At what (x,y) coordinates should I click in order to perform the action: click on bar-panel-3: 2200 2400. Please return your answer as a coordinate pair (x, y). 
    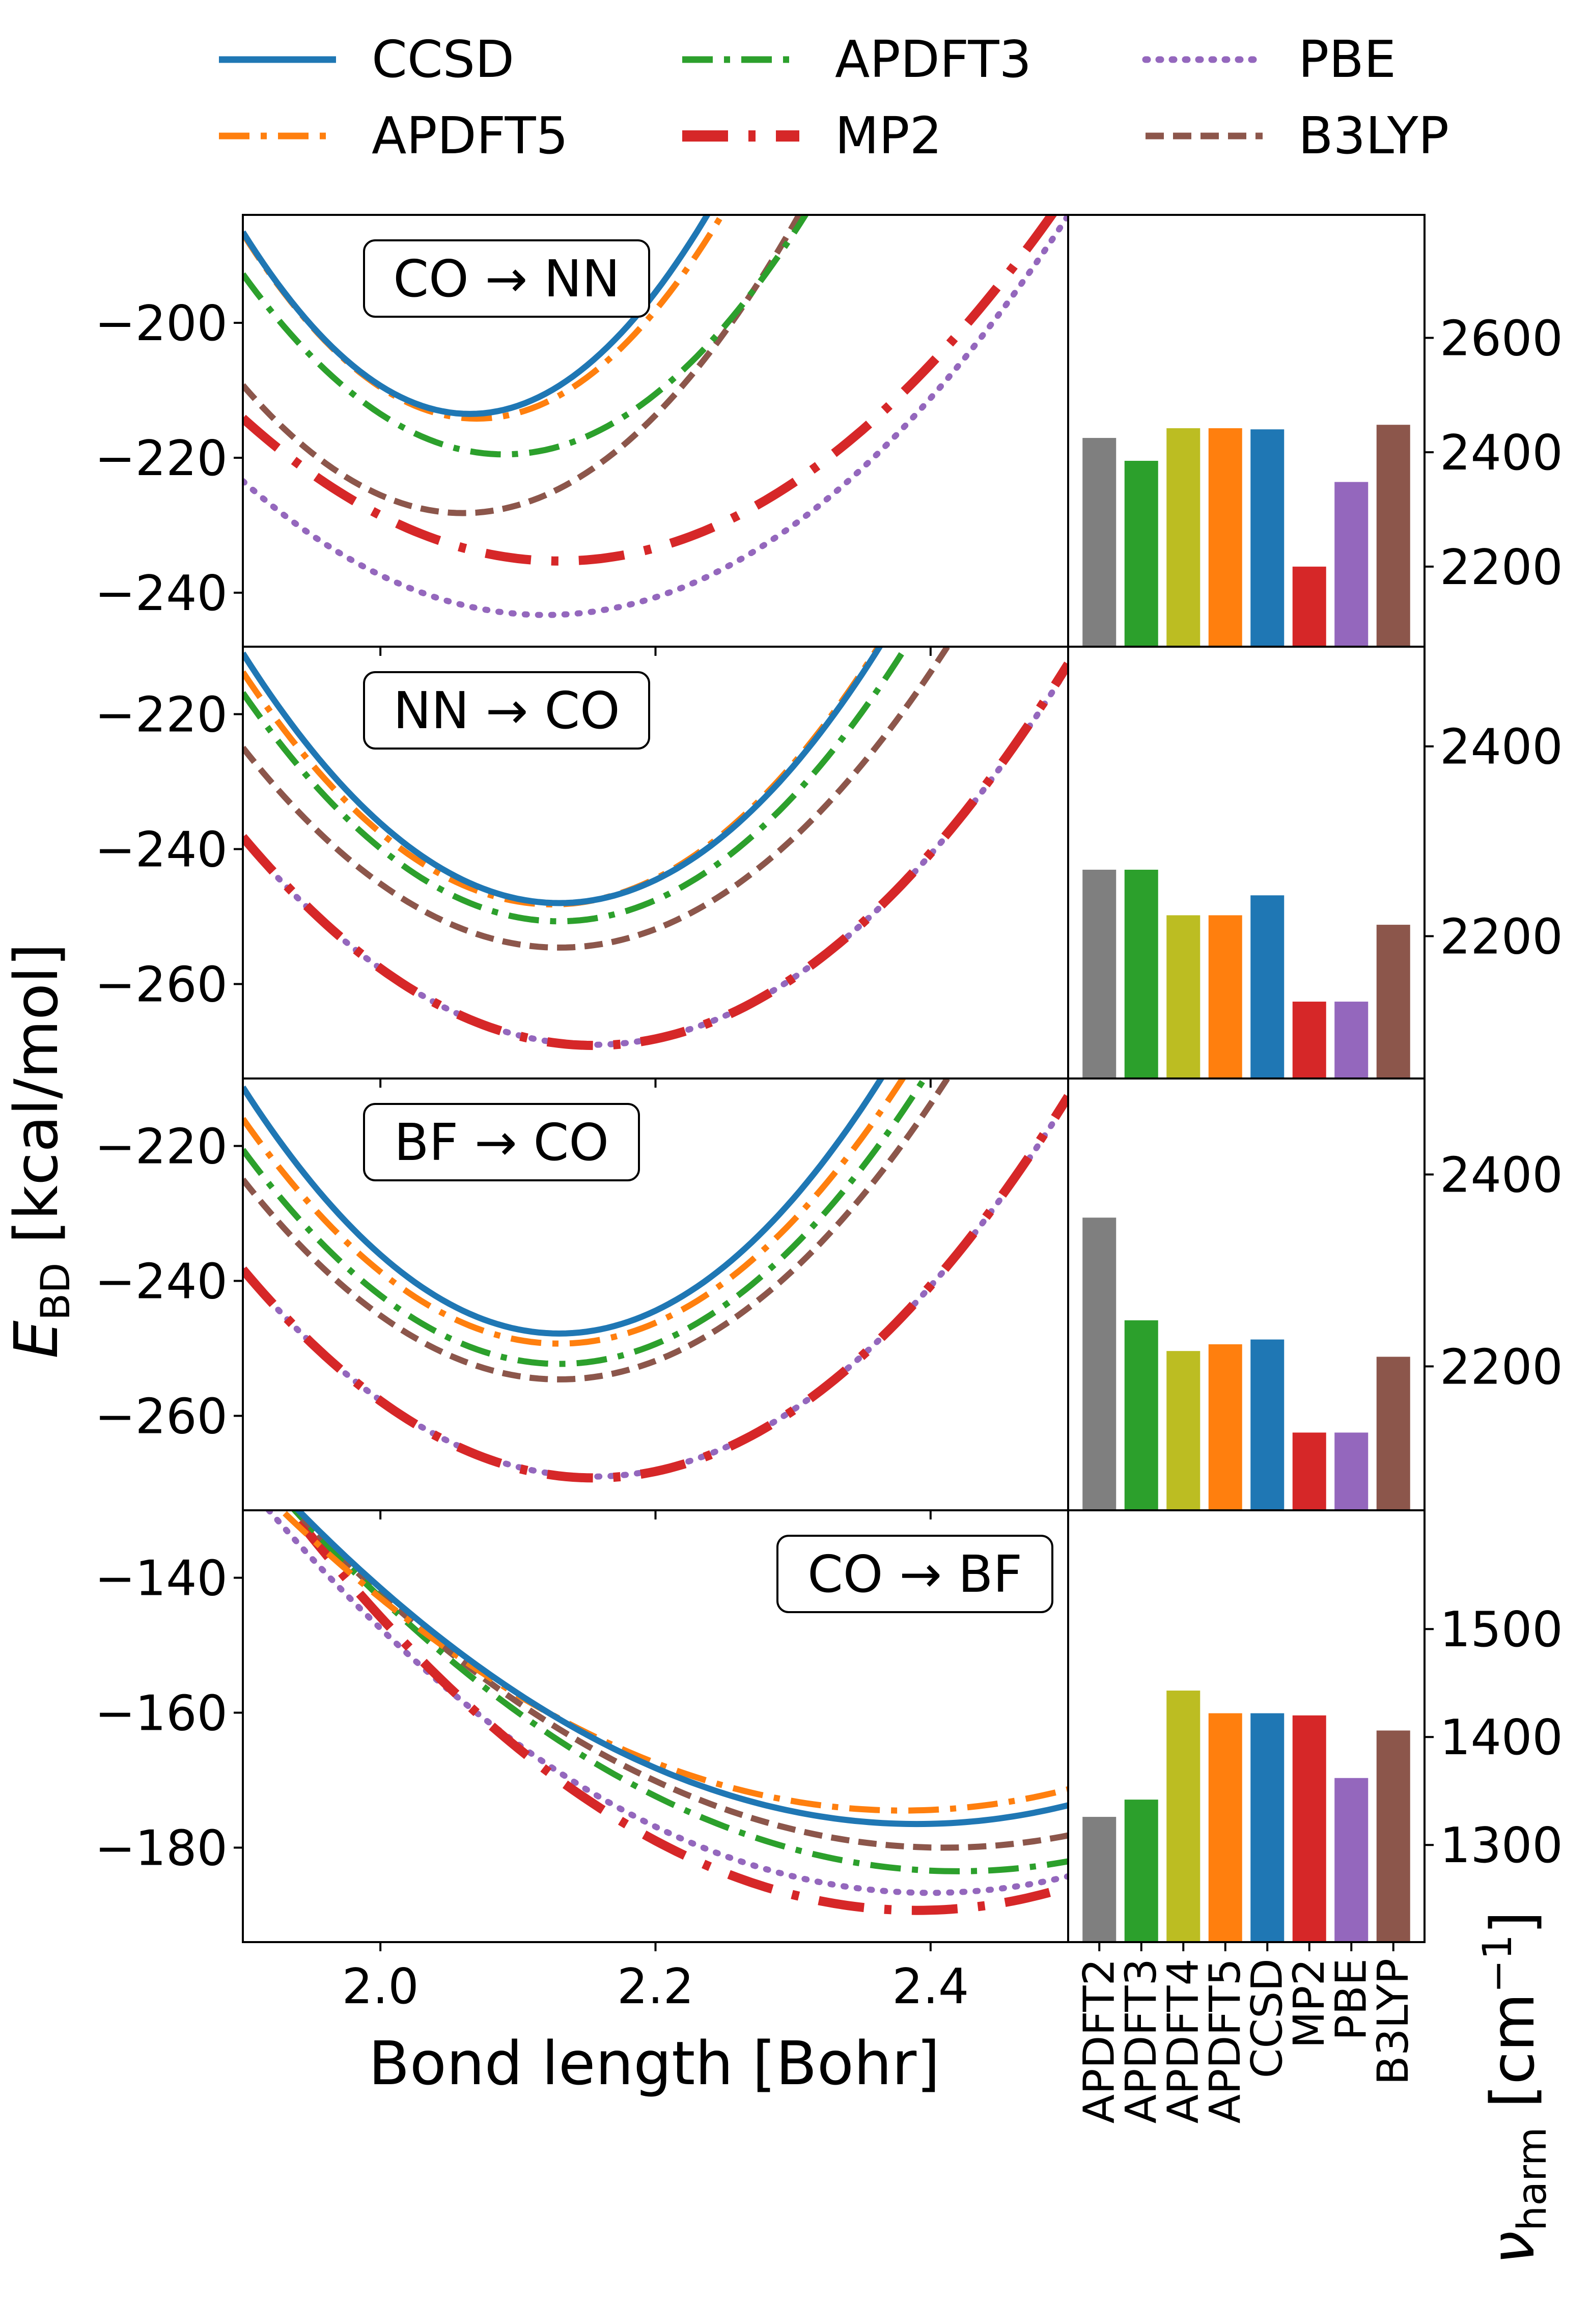
    Looking at the image, I should click on (1315, 1294).